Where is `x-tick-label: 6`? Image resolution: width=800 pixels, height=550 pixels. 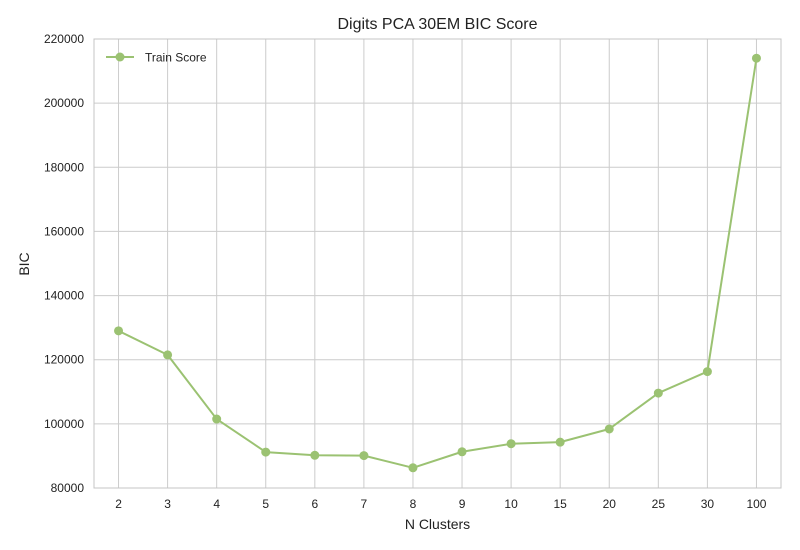 x-tick-label: 6 is located at coordinates (314, 504).